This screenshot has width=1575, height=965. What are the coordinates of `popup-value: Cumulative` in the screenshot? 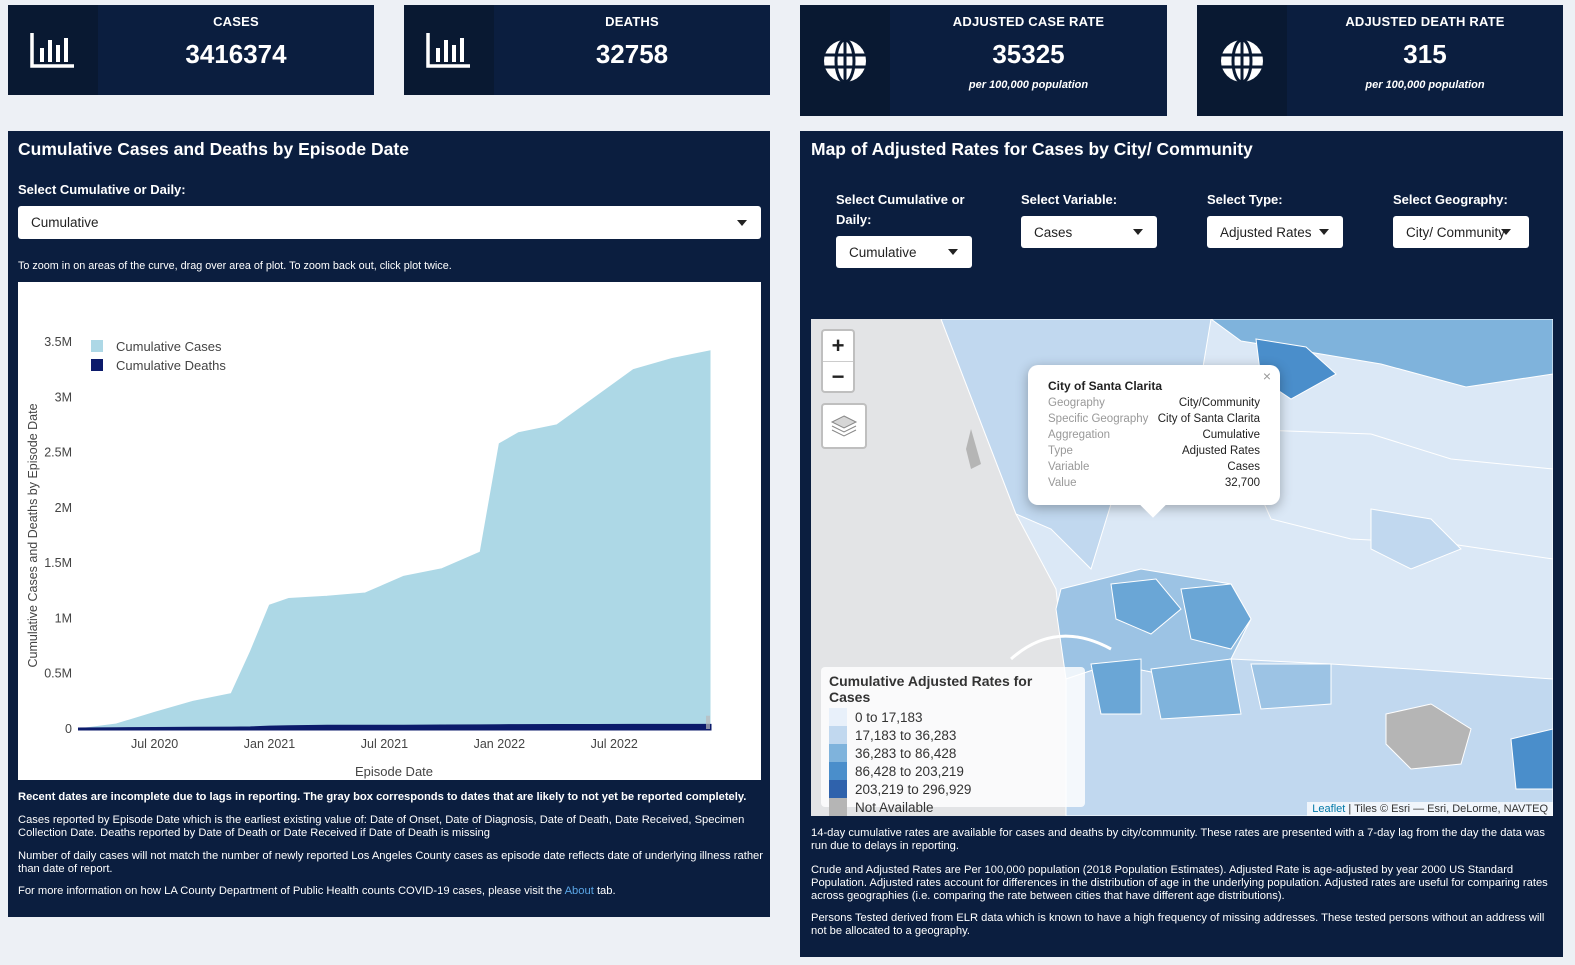 It's located at (1231, 435).